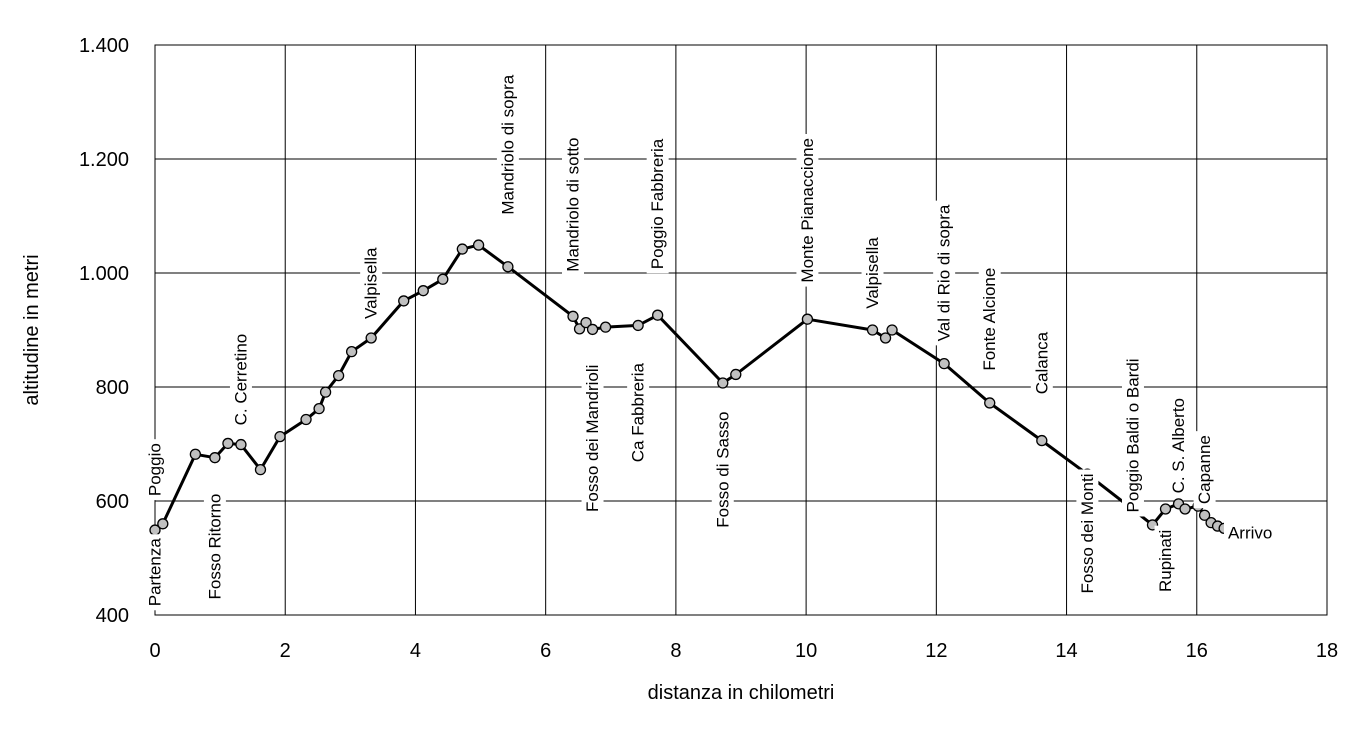  I want to click on waypoint-label-group: Arrivo, so click(1250, 532).